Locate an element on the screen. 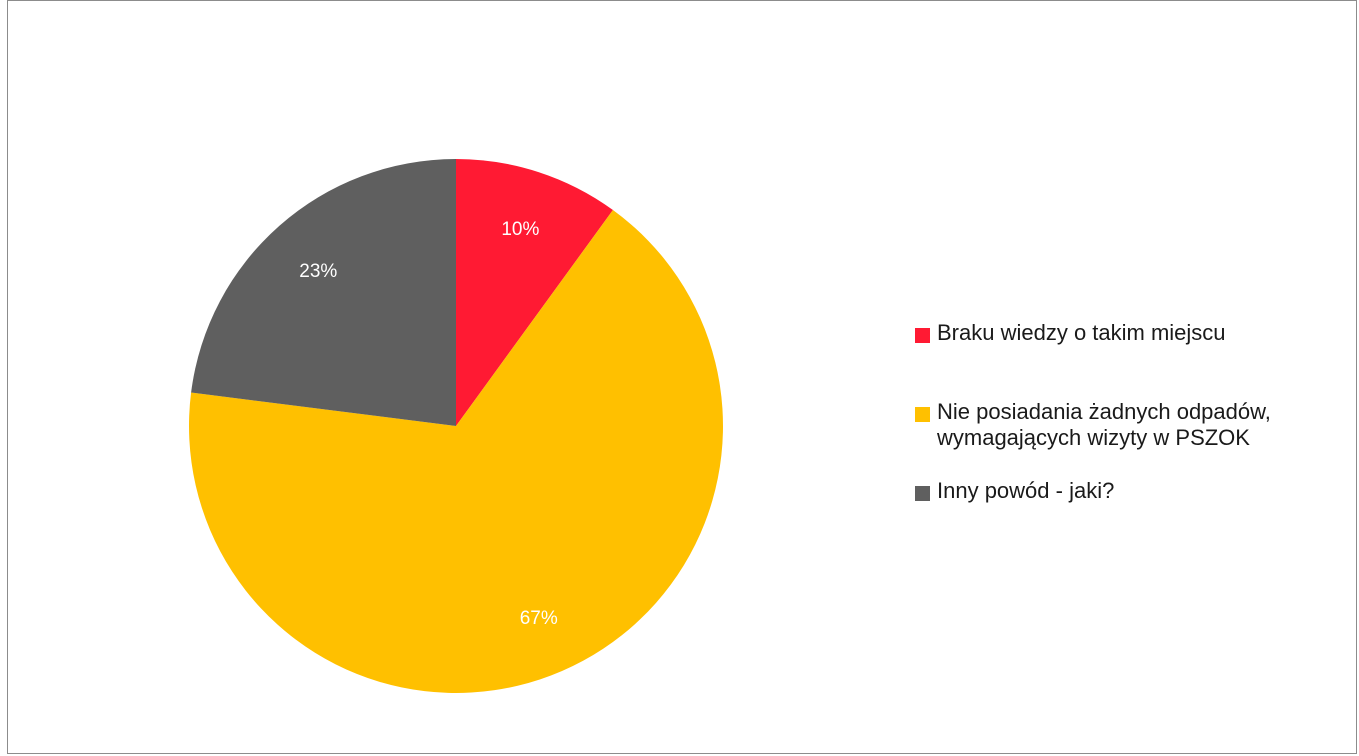  legend-item-inny-powod: Inny powód - jaki? is located at coordinates (1014, 491).